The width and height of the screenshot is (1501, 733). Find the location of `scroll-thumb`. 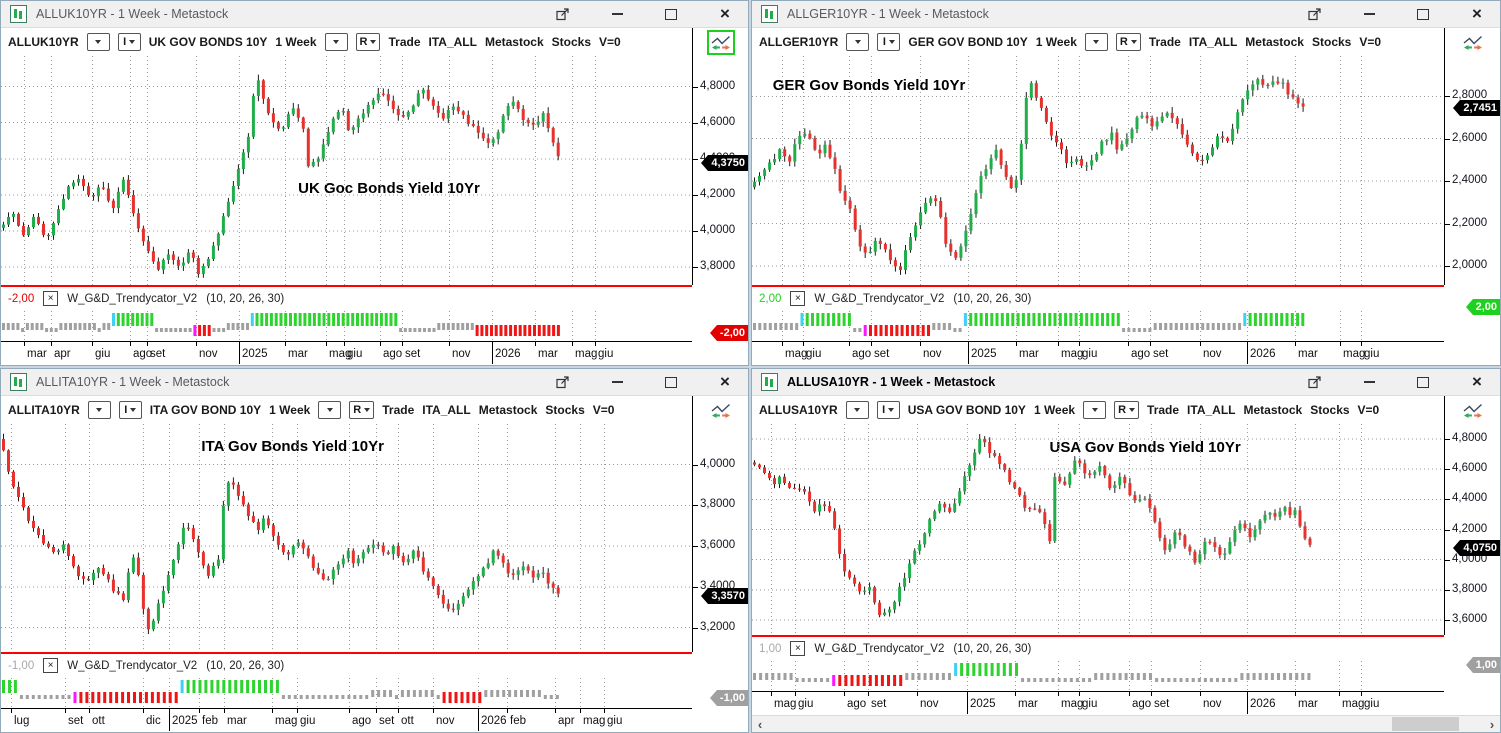

scroll-thumb is located at coordinates (1425, 724).